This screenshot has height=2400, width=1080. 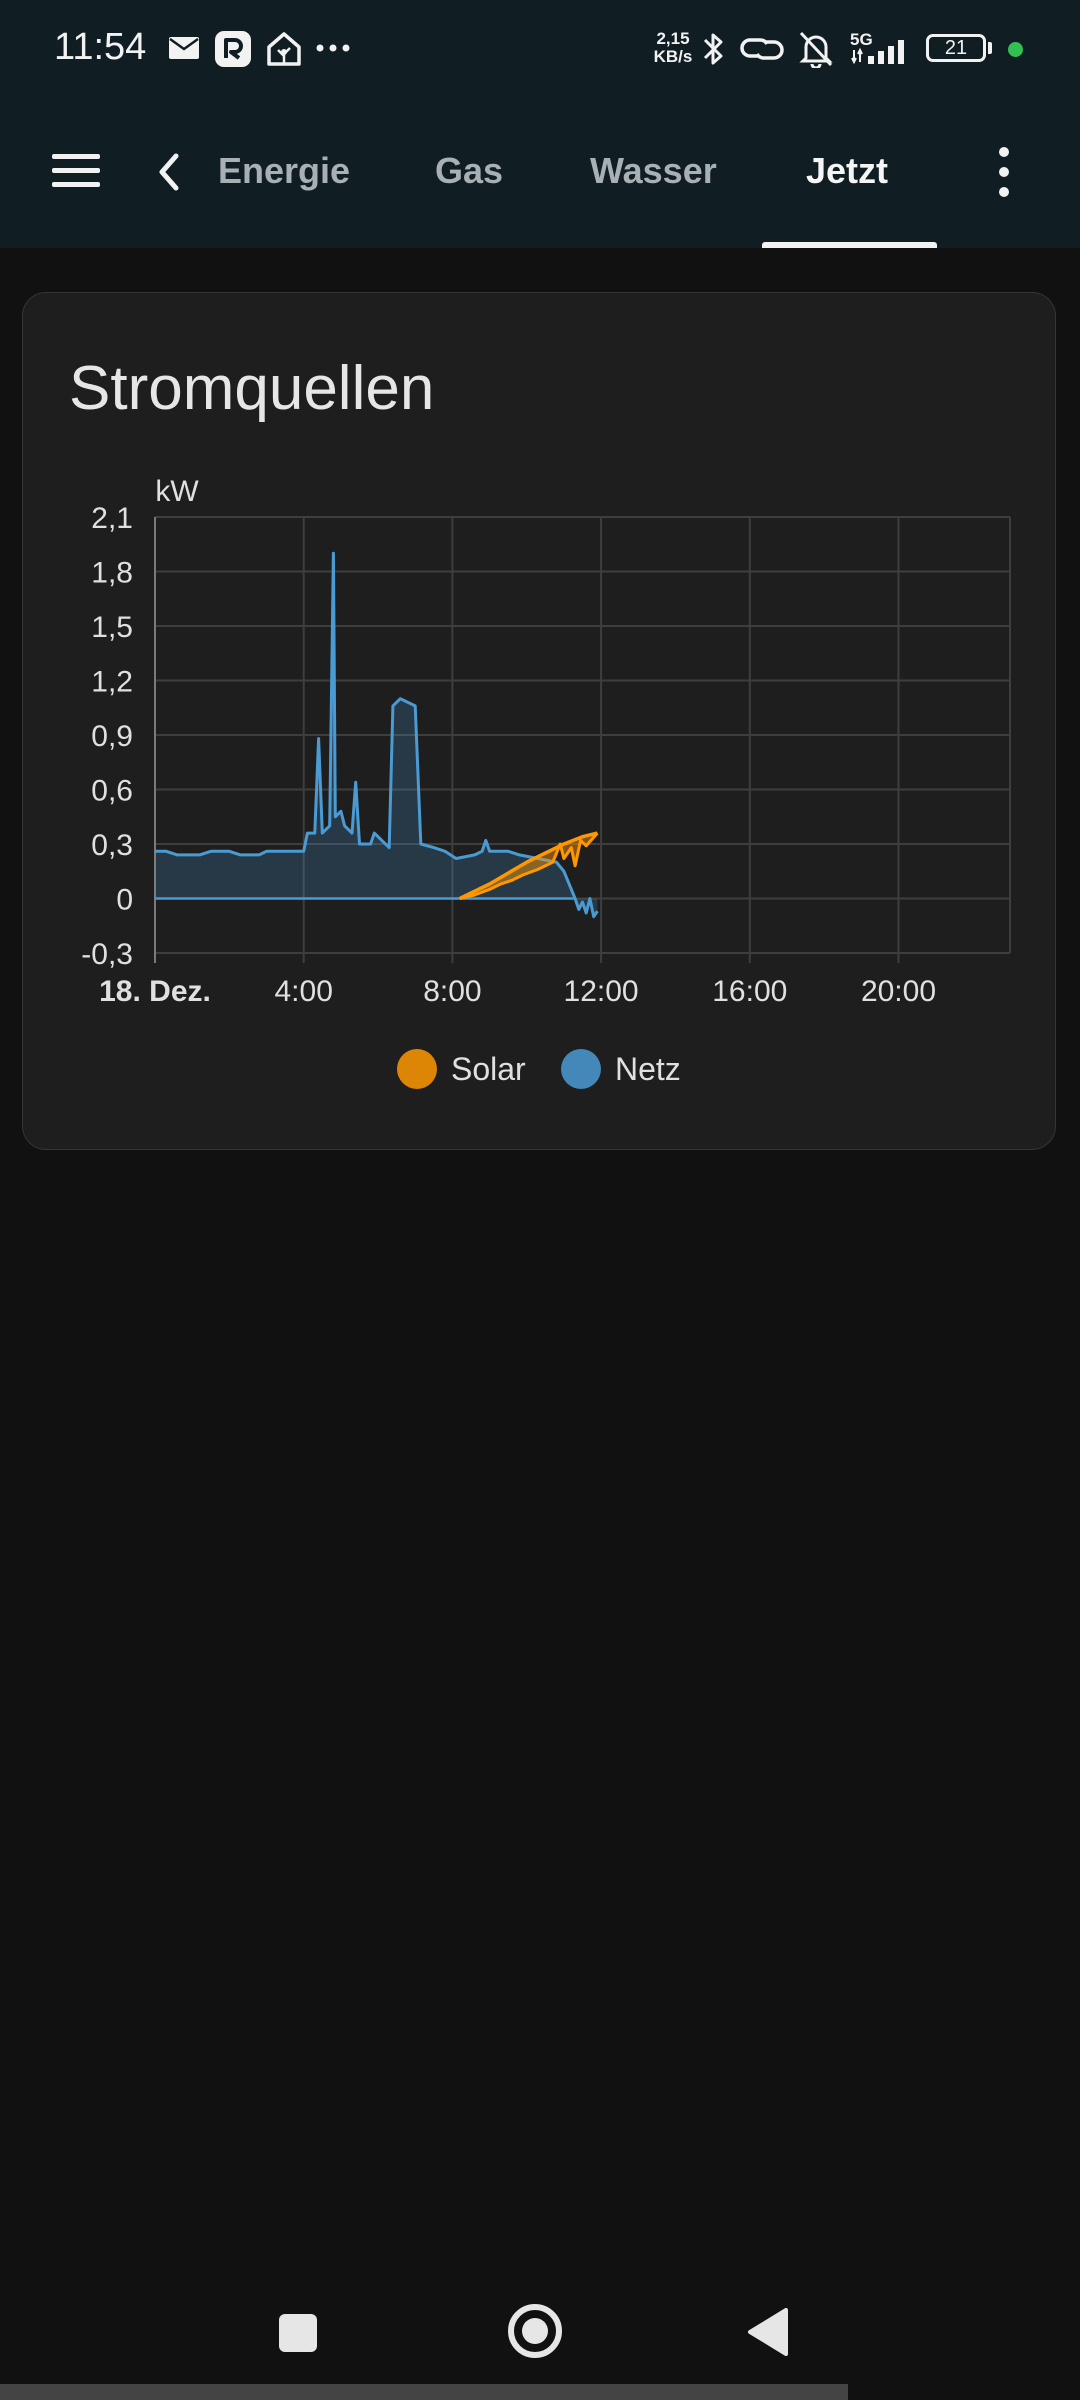 What do you see at coordinates (964, 2384) in the screenshot?
I see `gesture-bar-gap` at bounding box center [964, 2384].